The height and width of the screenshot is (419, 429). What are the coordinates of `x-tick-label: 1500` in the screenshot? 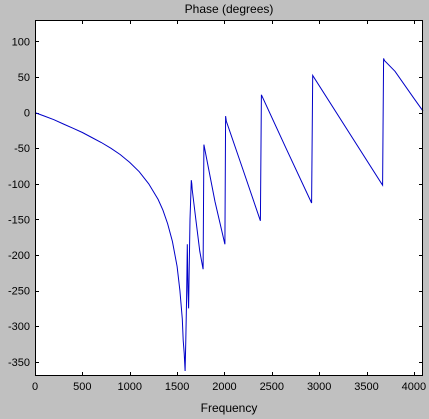 It's located at (177, 387).